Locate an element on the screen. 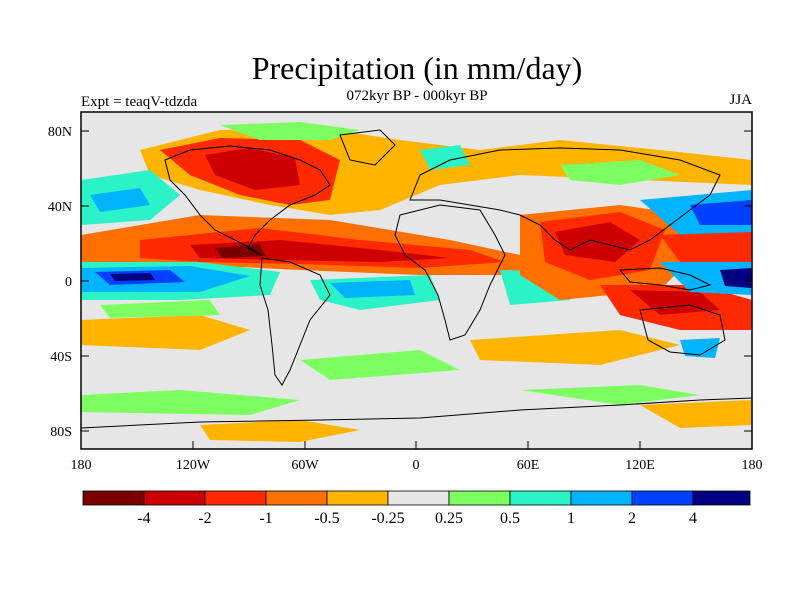  lat-label-40n: 40N is located at coordinates (60, 207).